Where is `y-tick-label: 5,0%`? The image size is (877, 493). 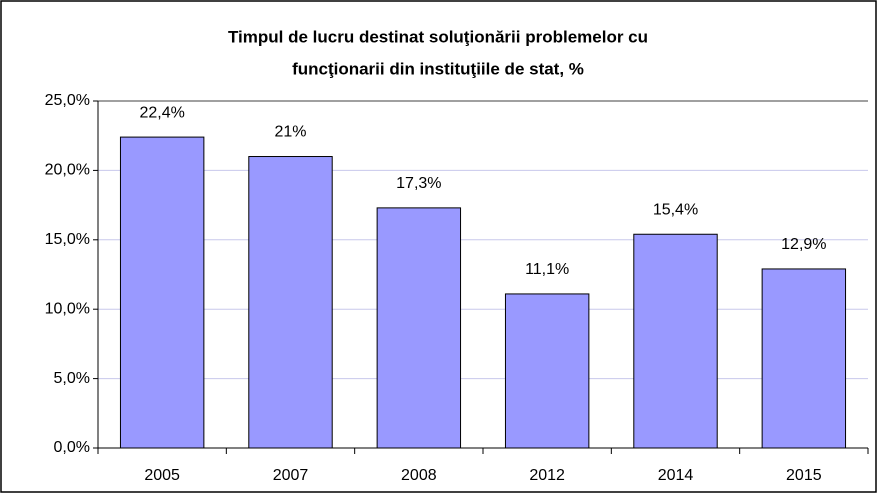 y-tick-label: 5,0% is located at coordinates (72, 378).